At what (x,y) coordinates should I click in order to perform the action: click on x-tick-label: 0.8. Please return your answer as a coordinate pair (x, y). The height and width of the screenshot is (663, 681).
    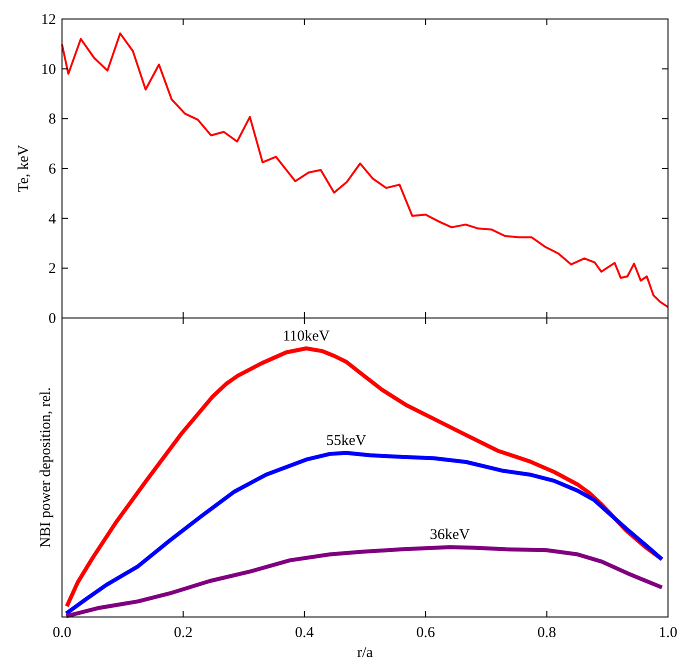
    Looking at the image, I should click on (546, 633).